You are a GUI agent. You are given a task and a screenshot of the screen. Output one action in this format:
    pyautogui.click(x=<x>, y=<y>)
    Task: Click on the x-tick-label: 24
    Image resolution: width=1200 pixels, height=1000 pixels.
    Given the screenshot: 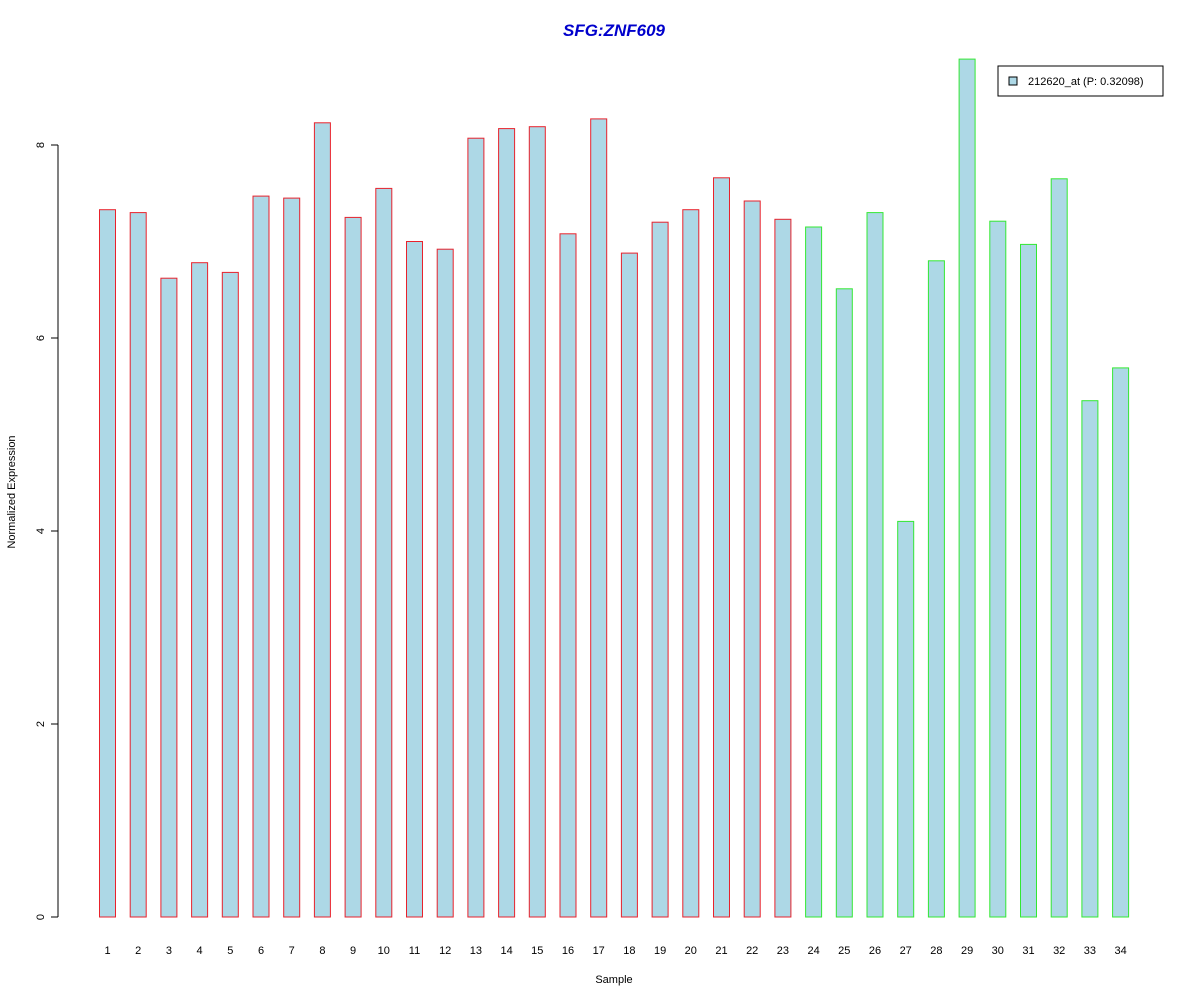 What is the action you would take?
    pyautogui.click(x=813, y=951)
    